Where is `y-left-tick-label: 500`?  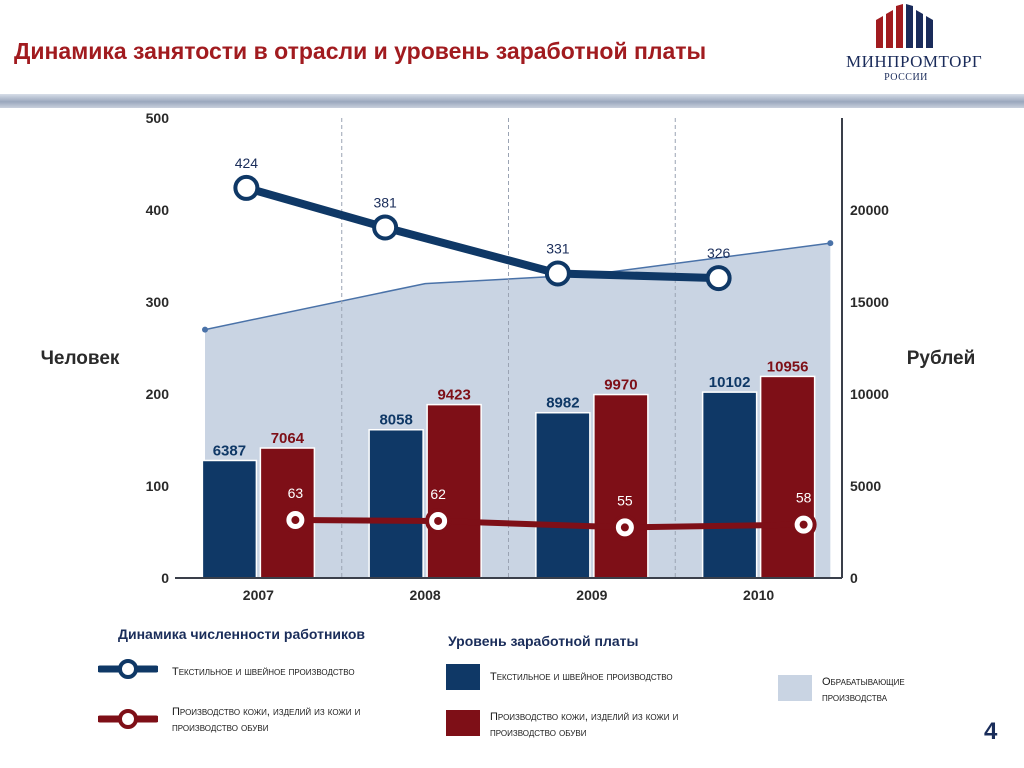 y-left-tick-label: 500 is located at coordinates (158, 118).